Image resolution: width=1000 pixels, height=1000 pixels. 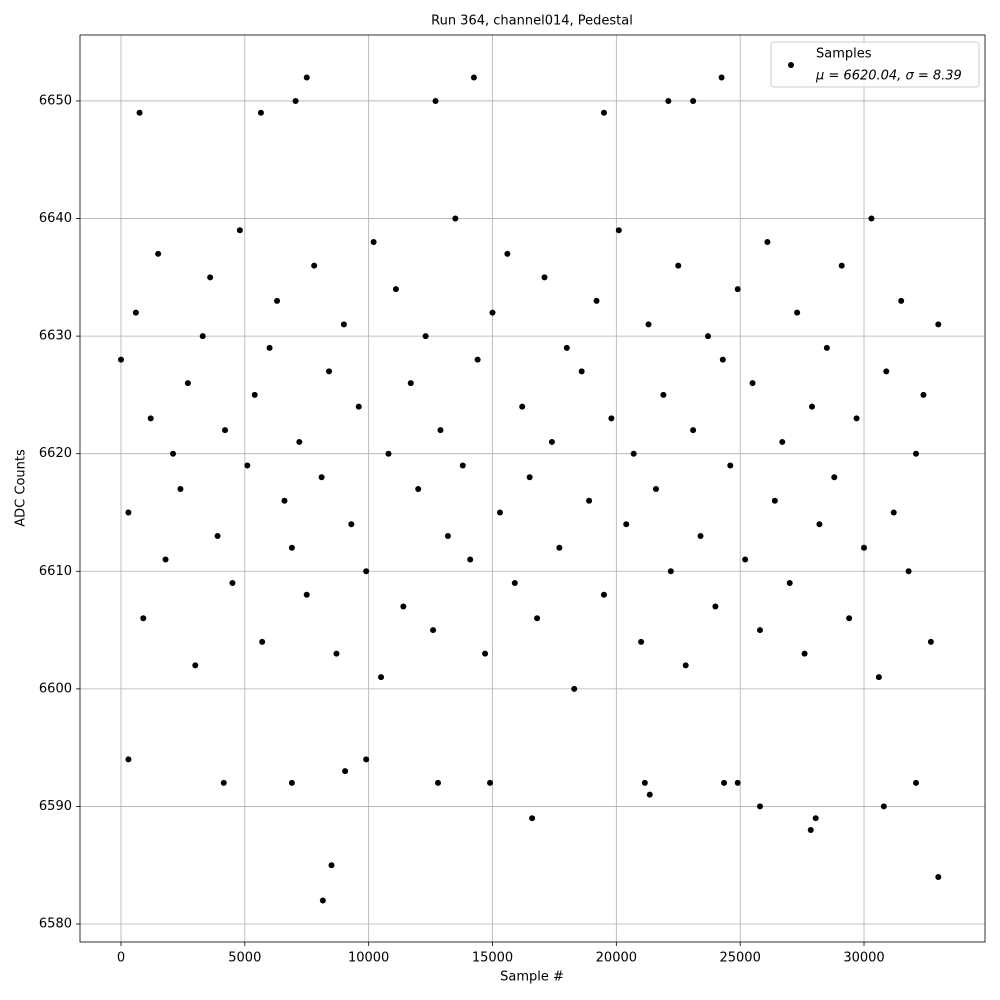 I want to click on x-tick-label: 25000, so click(x=739, y=958).